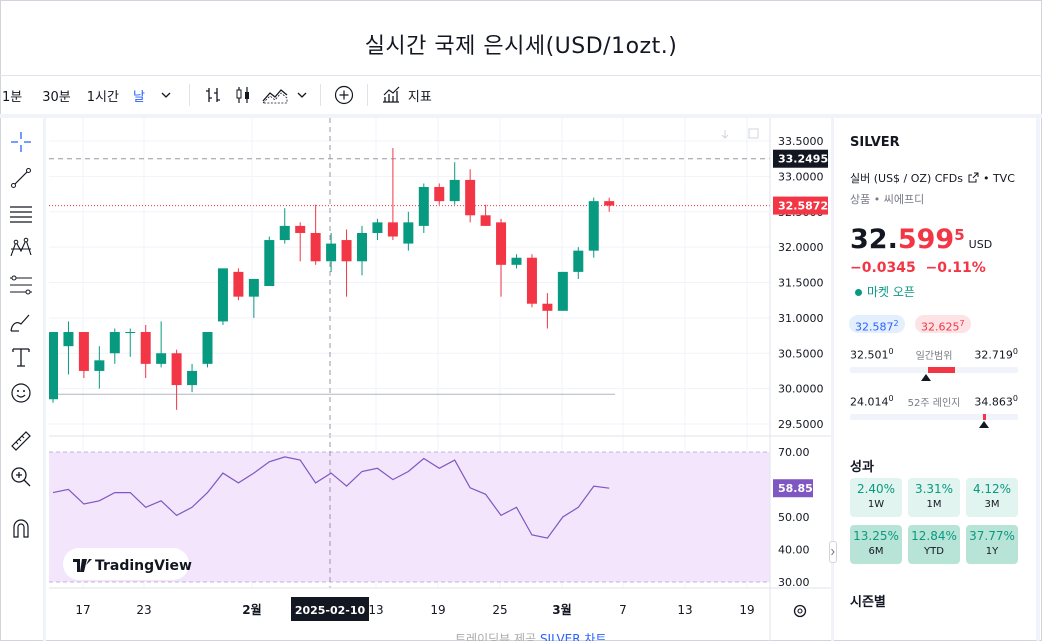  Describe the element at coordinates (753, 133) in the screenshot. I see `maximize-icon` at that location.